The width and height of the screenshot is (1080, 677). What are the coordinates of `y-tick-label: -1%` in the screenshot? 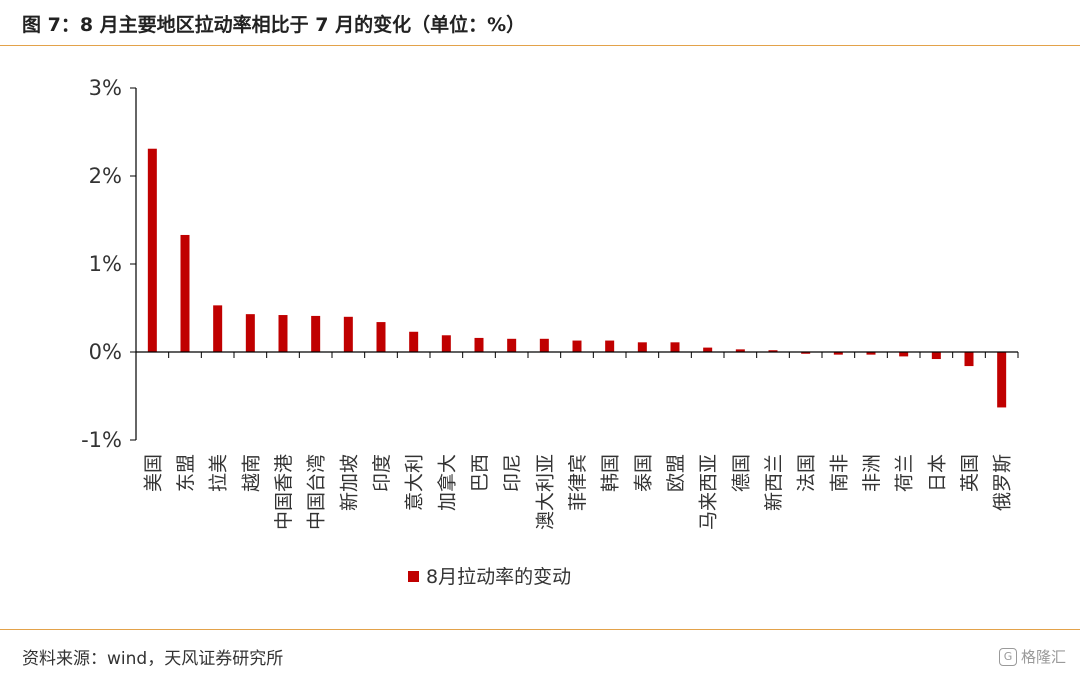 It's located at (101, 440).